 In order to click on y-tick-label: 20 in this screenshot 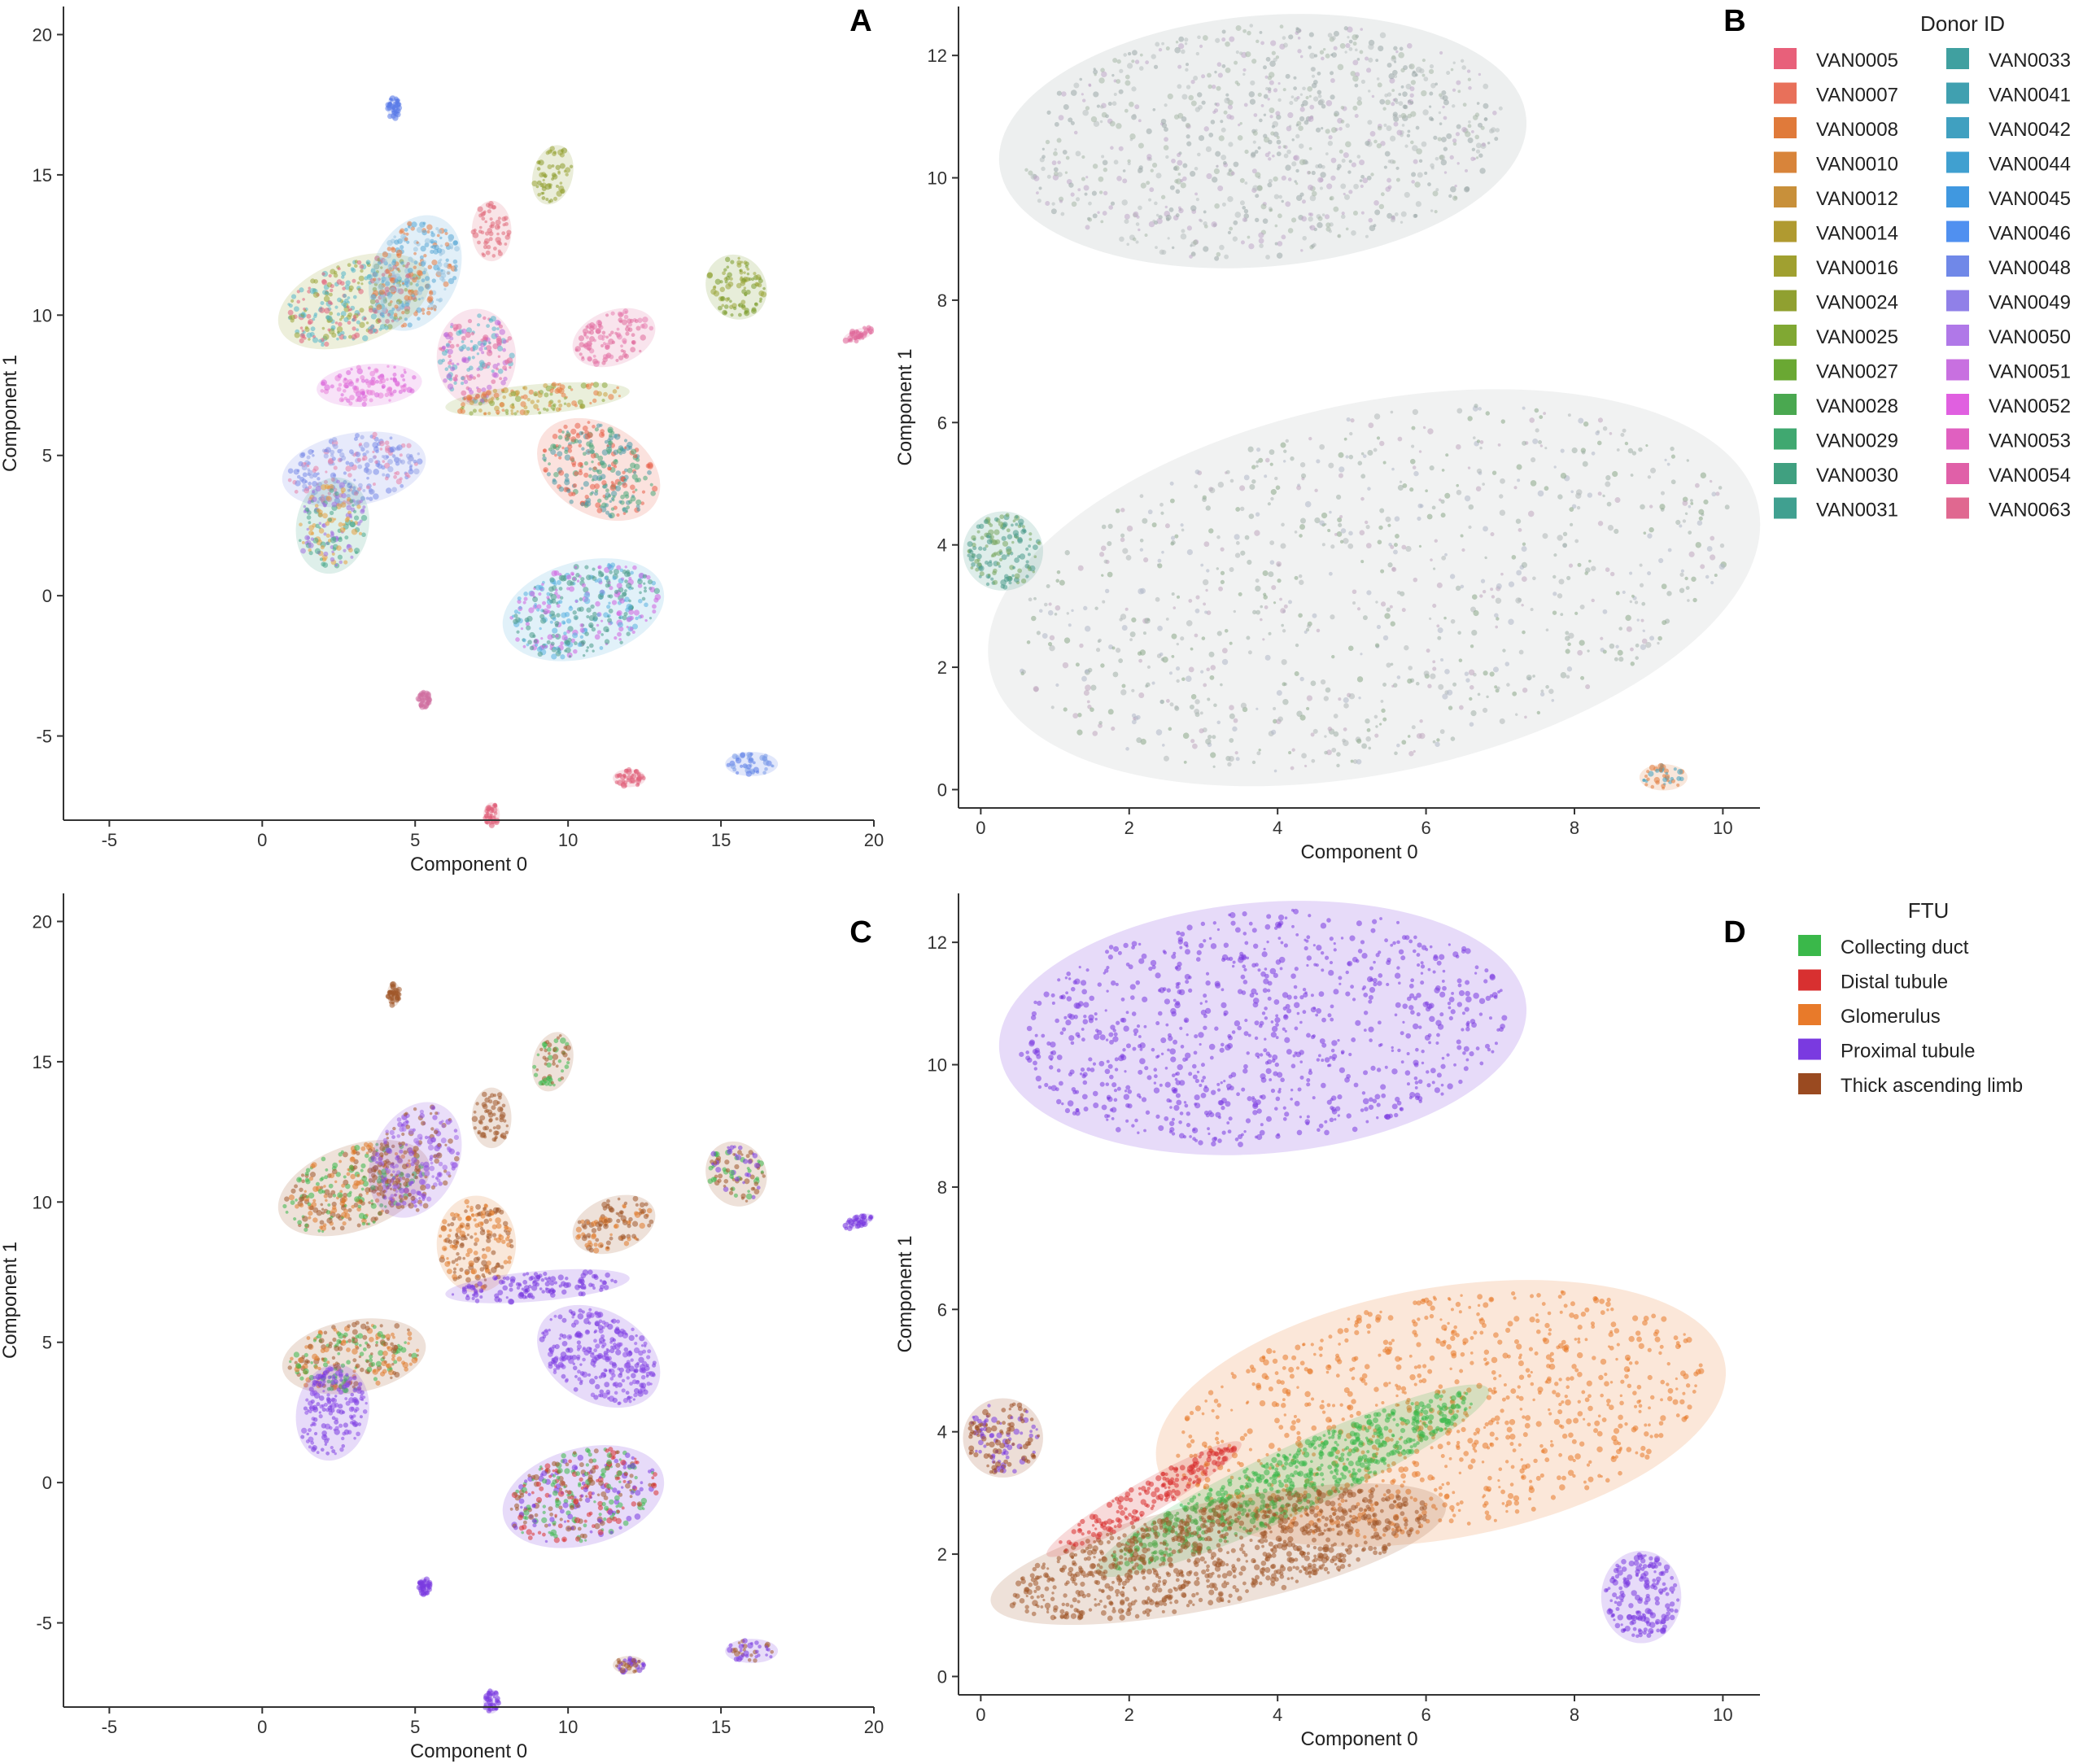, I will do `click(42, 34)`.